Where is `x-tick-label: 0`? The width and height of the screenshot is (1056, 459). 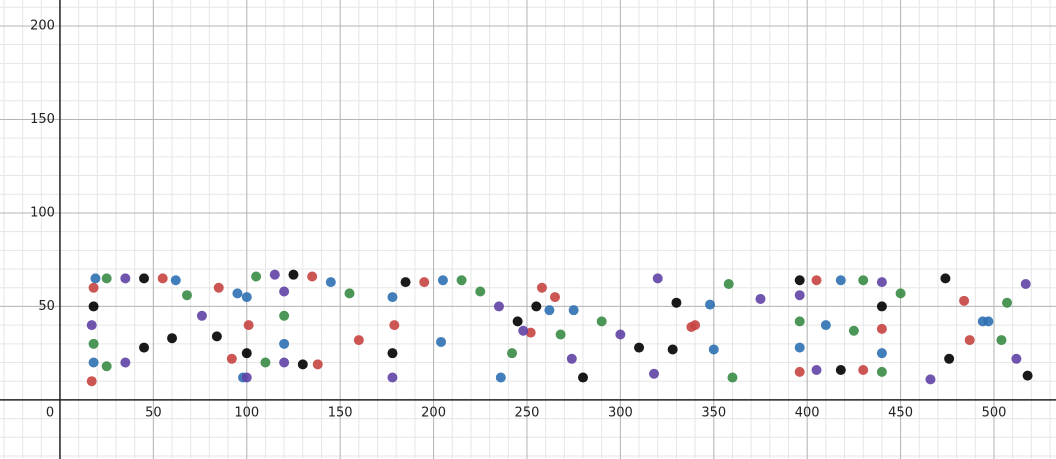
x-tick-label: 0 is located at coordinates (50, 412).